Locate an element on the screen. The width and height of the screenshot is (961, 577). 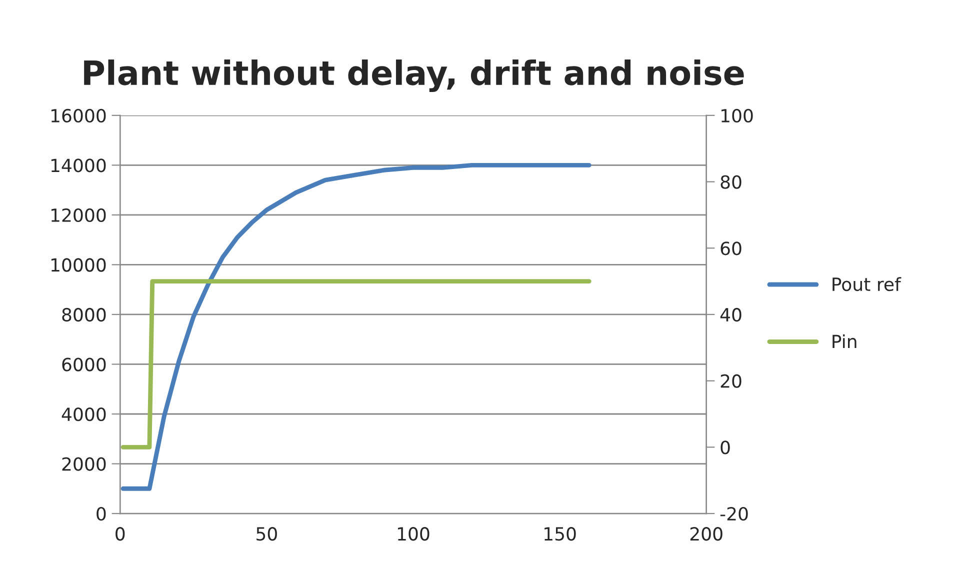
x-tick-label: 200 is located at coordinates (706, 534).